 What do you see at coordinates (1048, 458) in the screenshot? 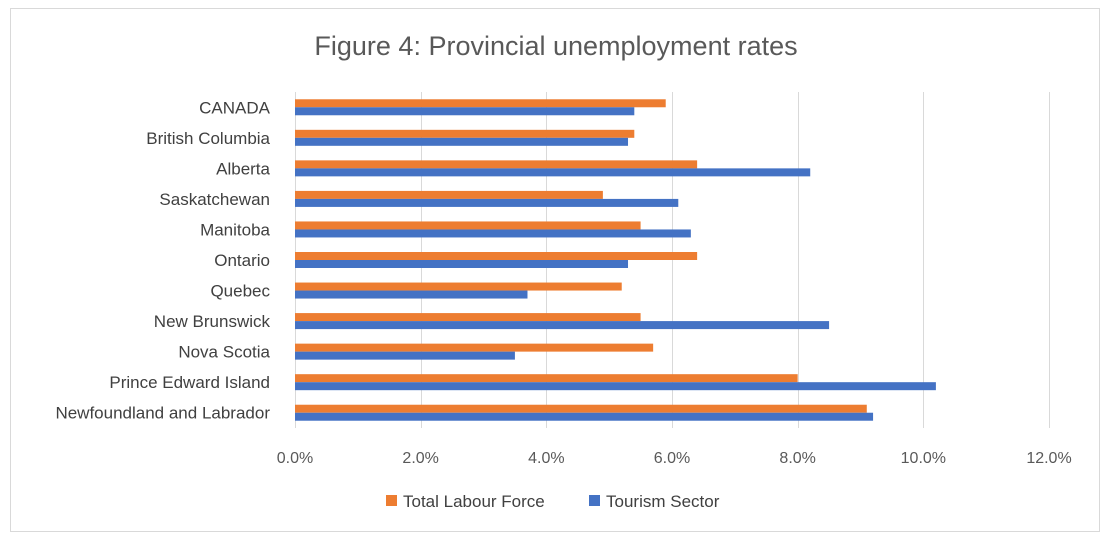
I see `x-tick-label: 12.0%` at bounding box center [1048, 458].